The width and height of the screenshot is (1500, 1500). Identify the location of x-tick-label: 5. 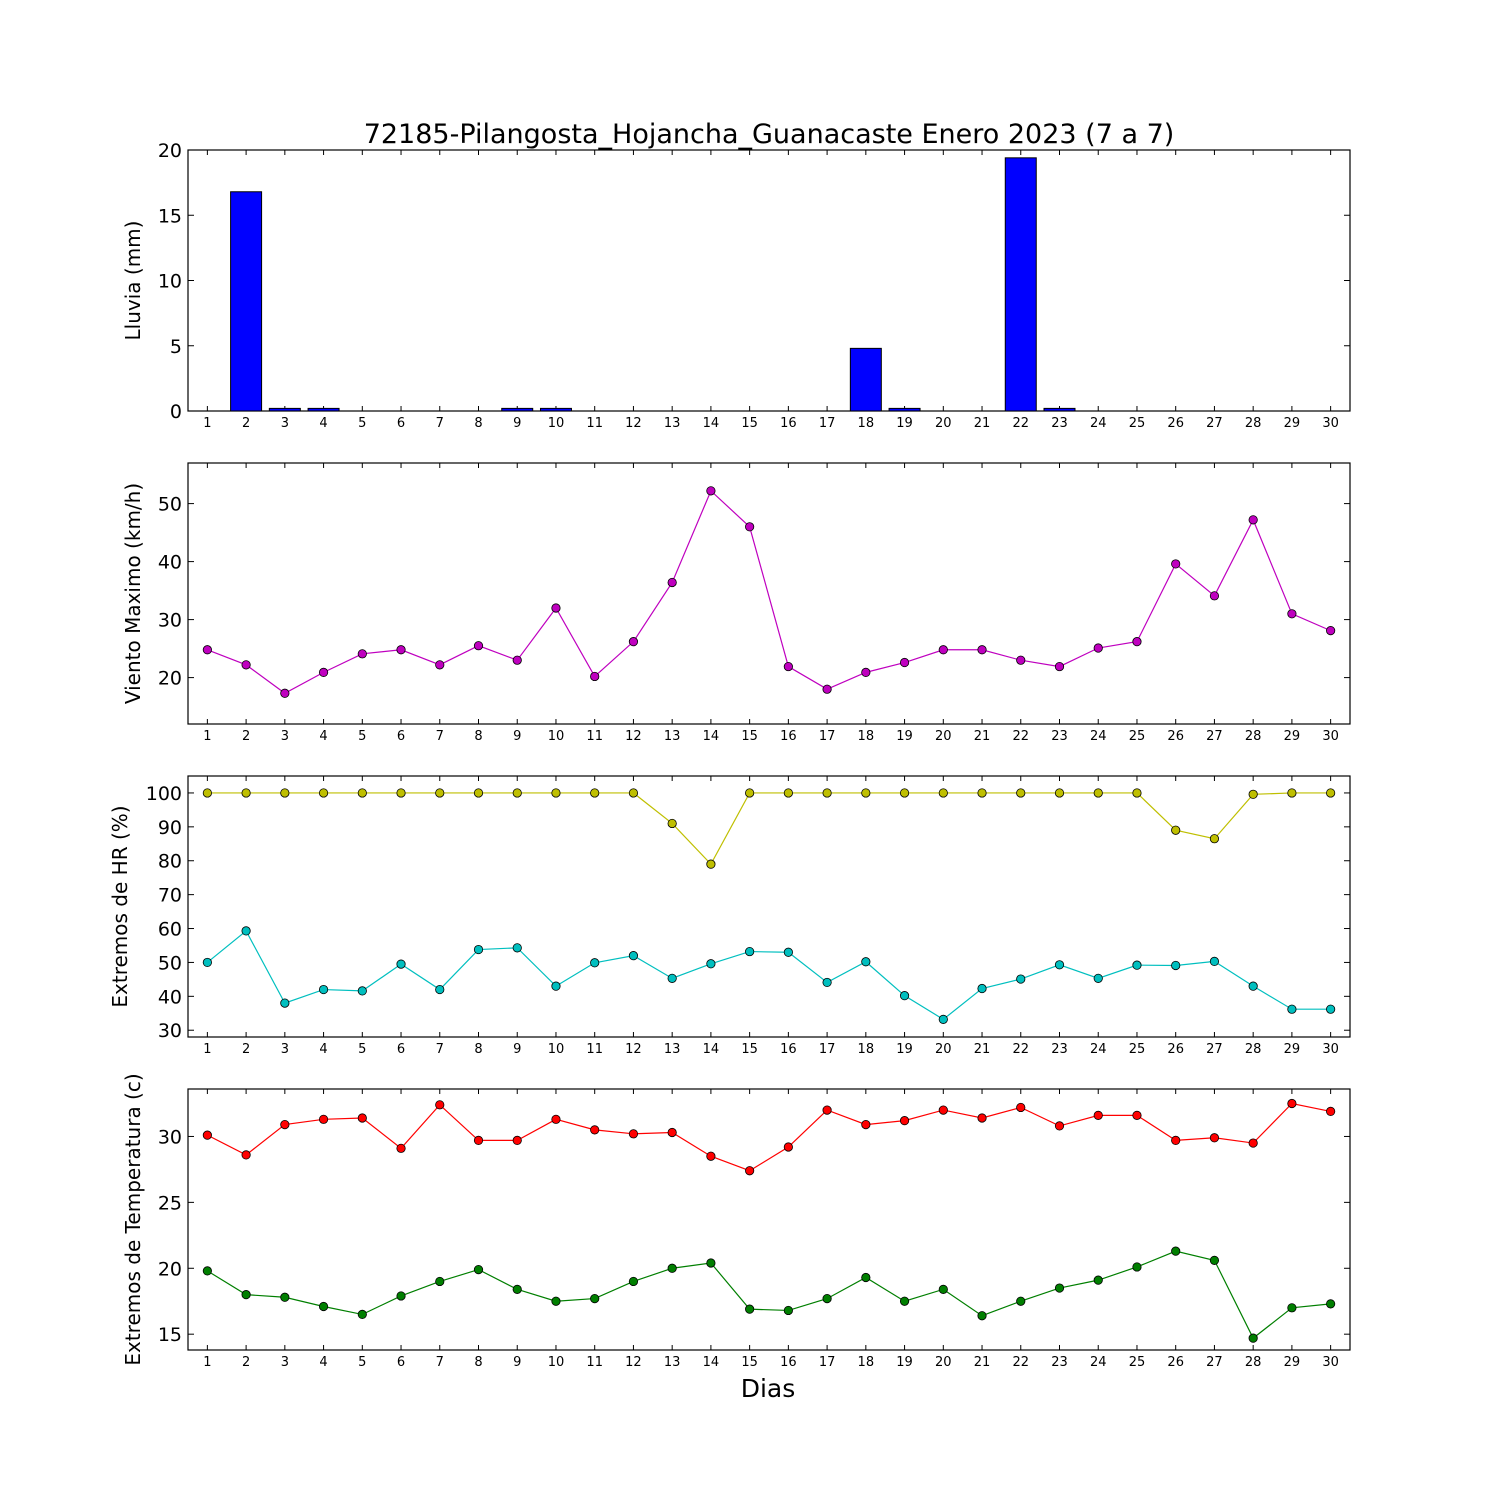
(362, 1049).